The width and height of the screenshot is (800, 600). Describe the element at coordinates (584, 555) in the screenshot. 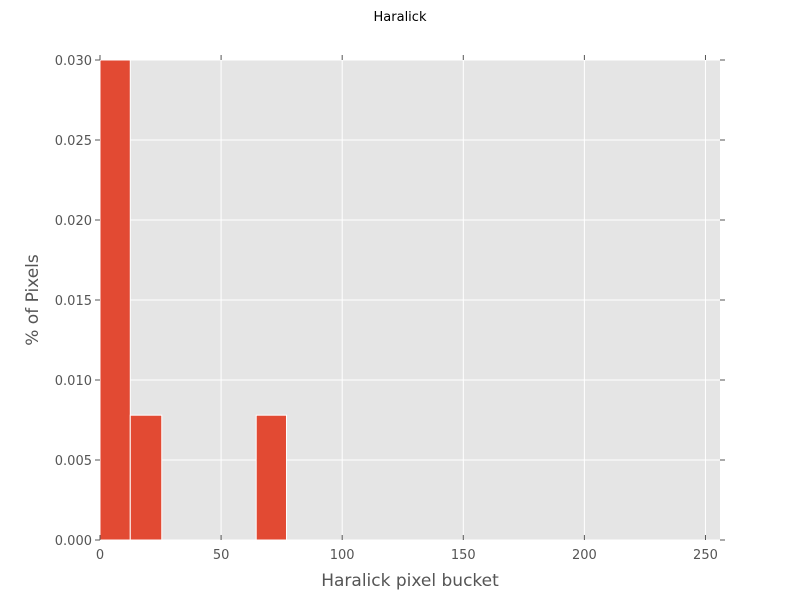

I see `x-tick-label: 200` at that location.